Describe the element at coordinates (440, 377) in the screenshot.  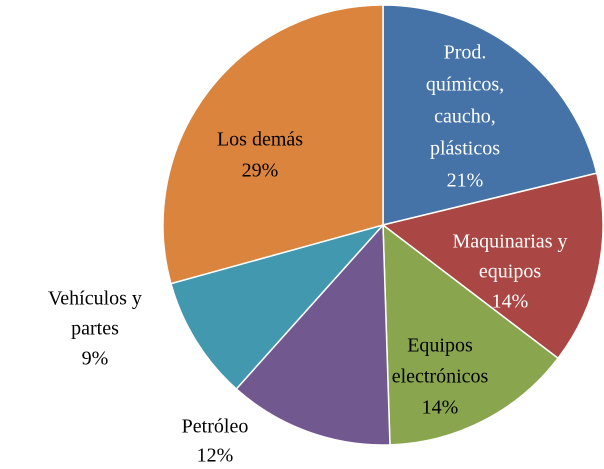
I see `slice-label: electrónicos` at that location.